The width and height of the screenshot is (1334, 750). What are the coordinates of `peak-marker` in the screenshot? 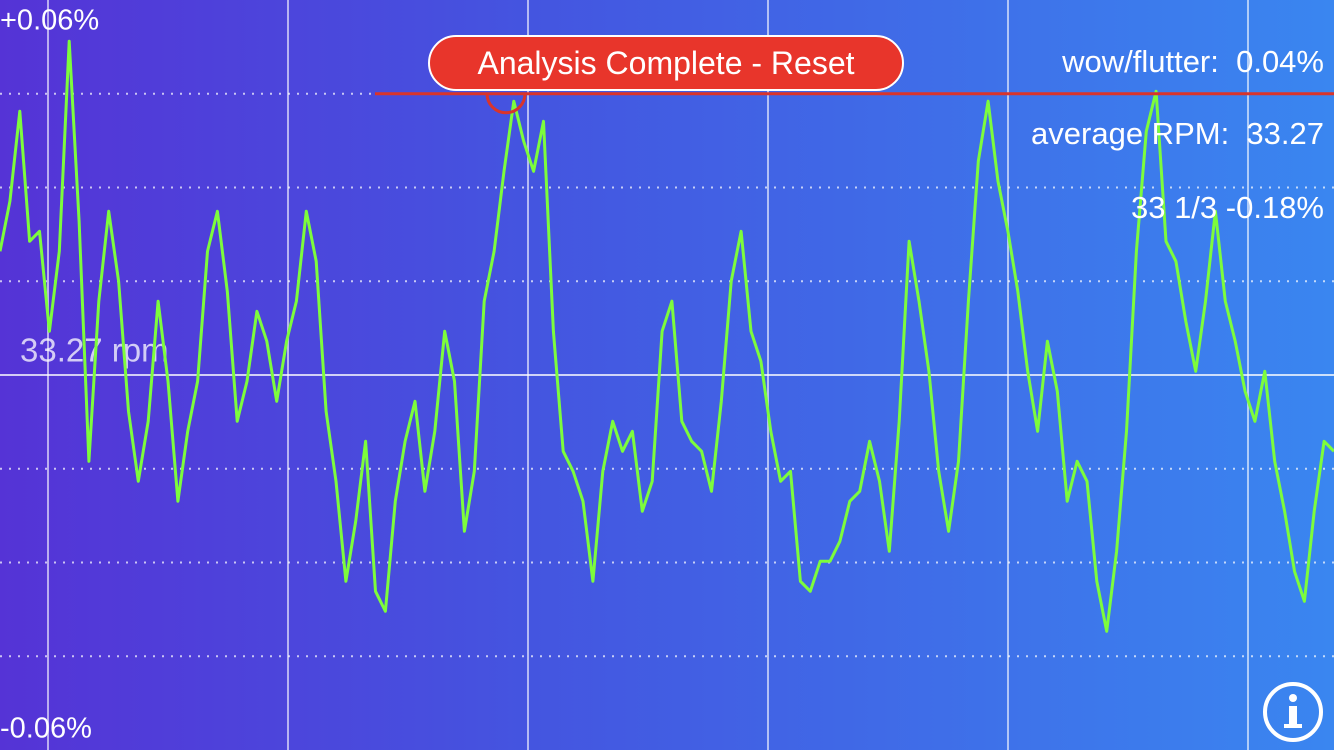 It's located at (506, 104).